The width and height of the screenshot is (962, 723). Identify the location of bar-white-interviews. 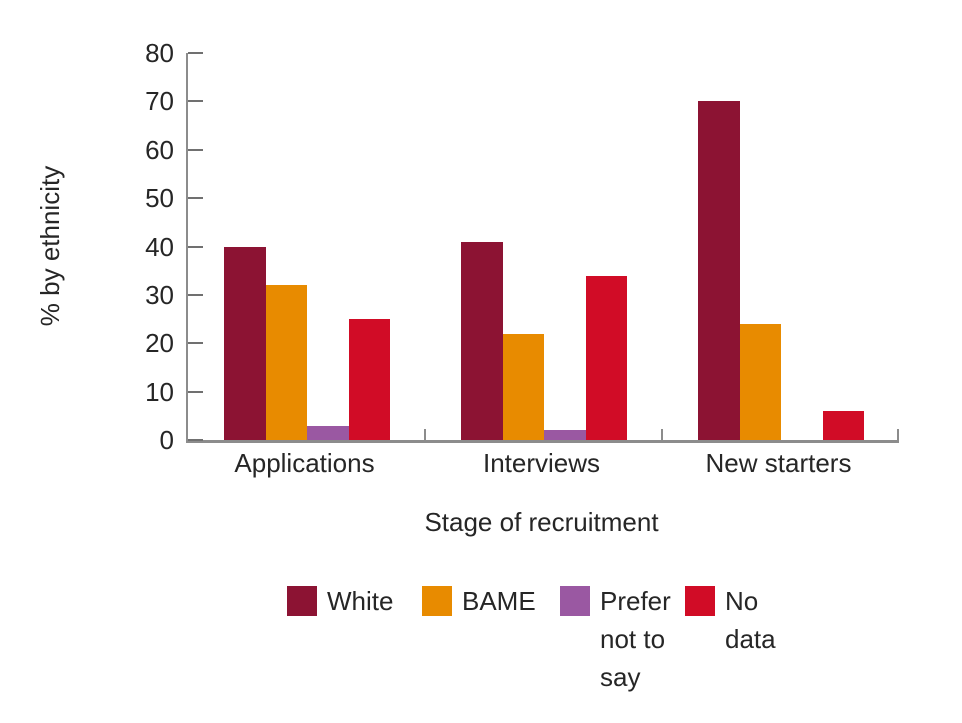
(482, 340).